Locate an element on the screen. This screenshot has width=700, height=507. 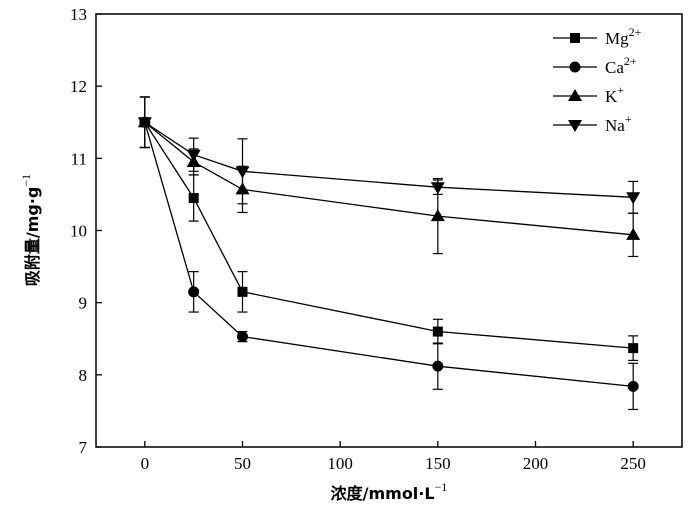
x-tick-label-2: 100 is located at coordinates (340, 463).